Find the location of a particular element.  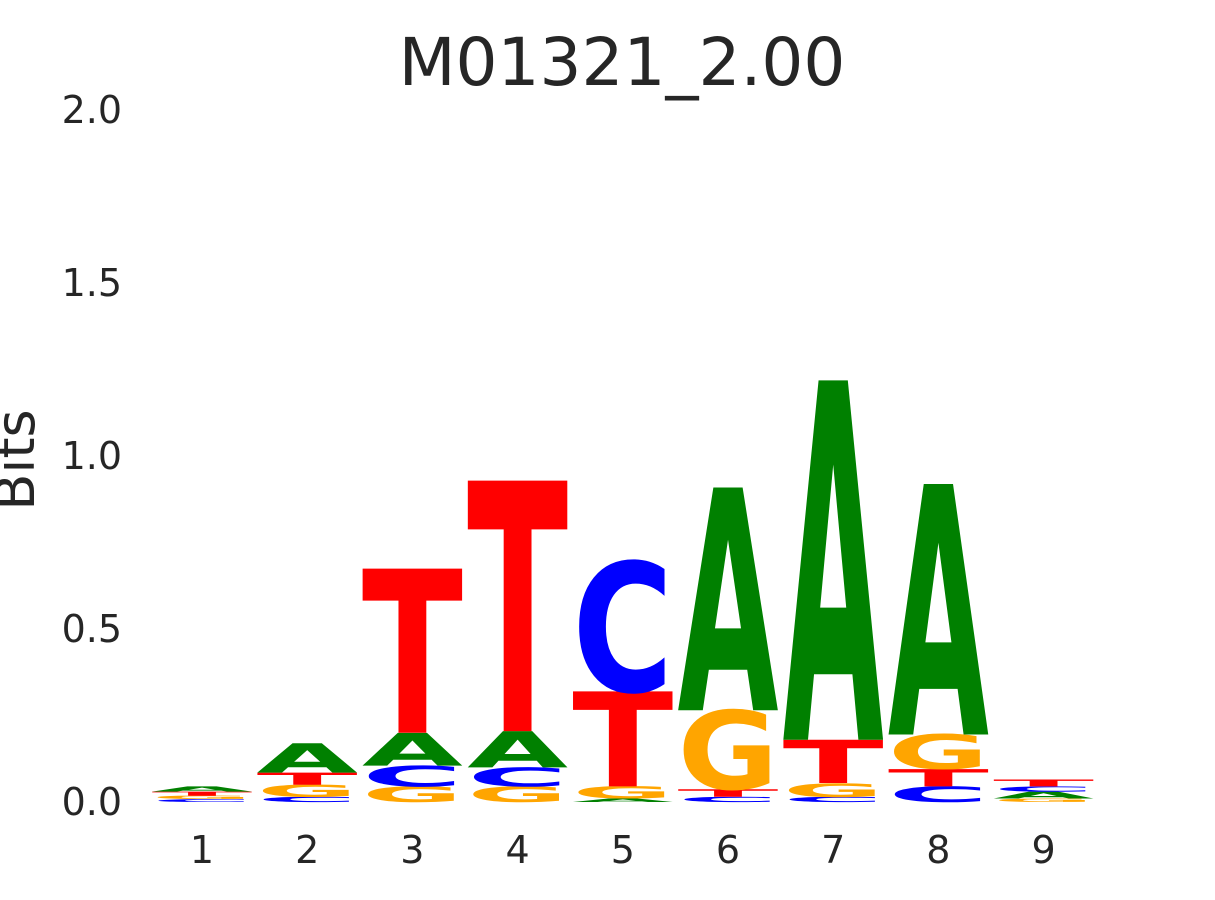

x-tick-label: 5 is located at coordinates (623, 850).